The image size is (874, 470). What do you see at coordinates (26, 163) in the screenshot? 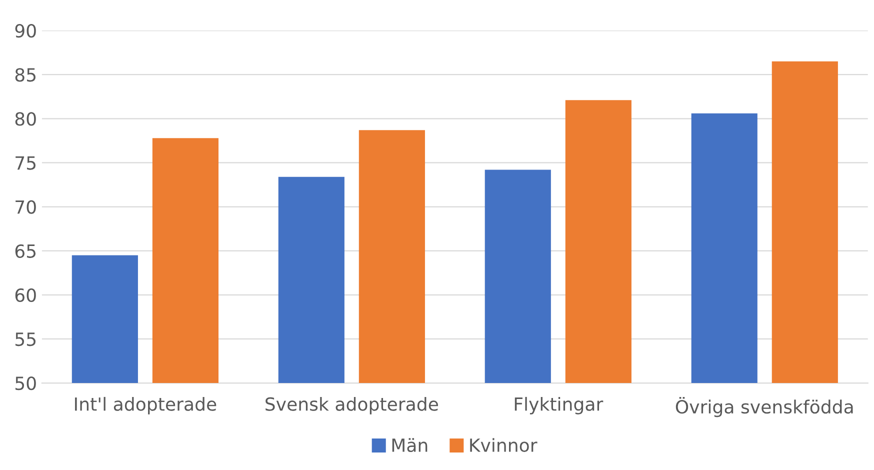
I see `y-tick-label: 75` at bounding box center [26, 163].